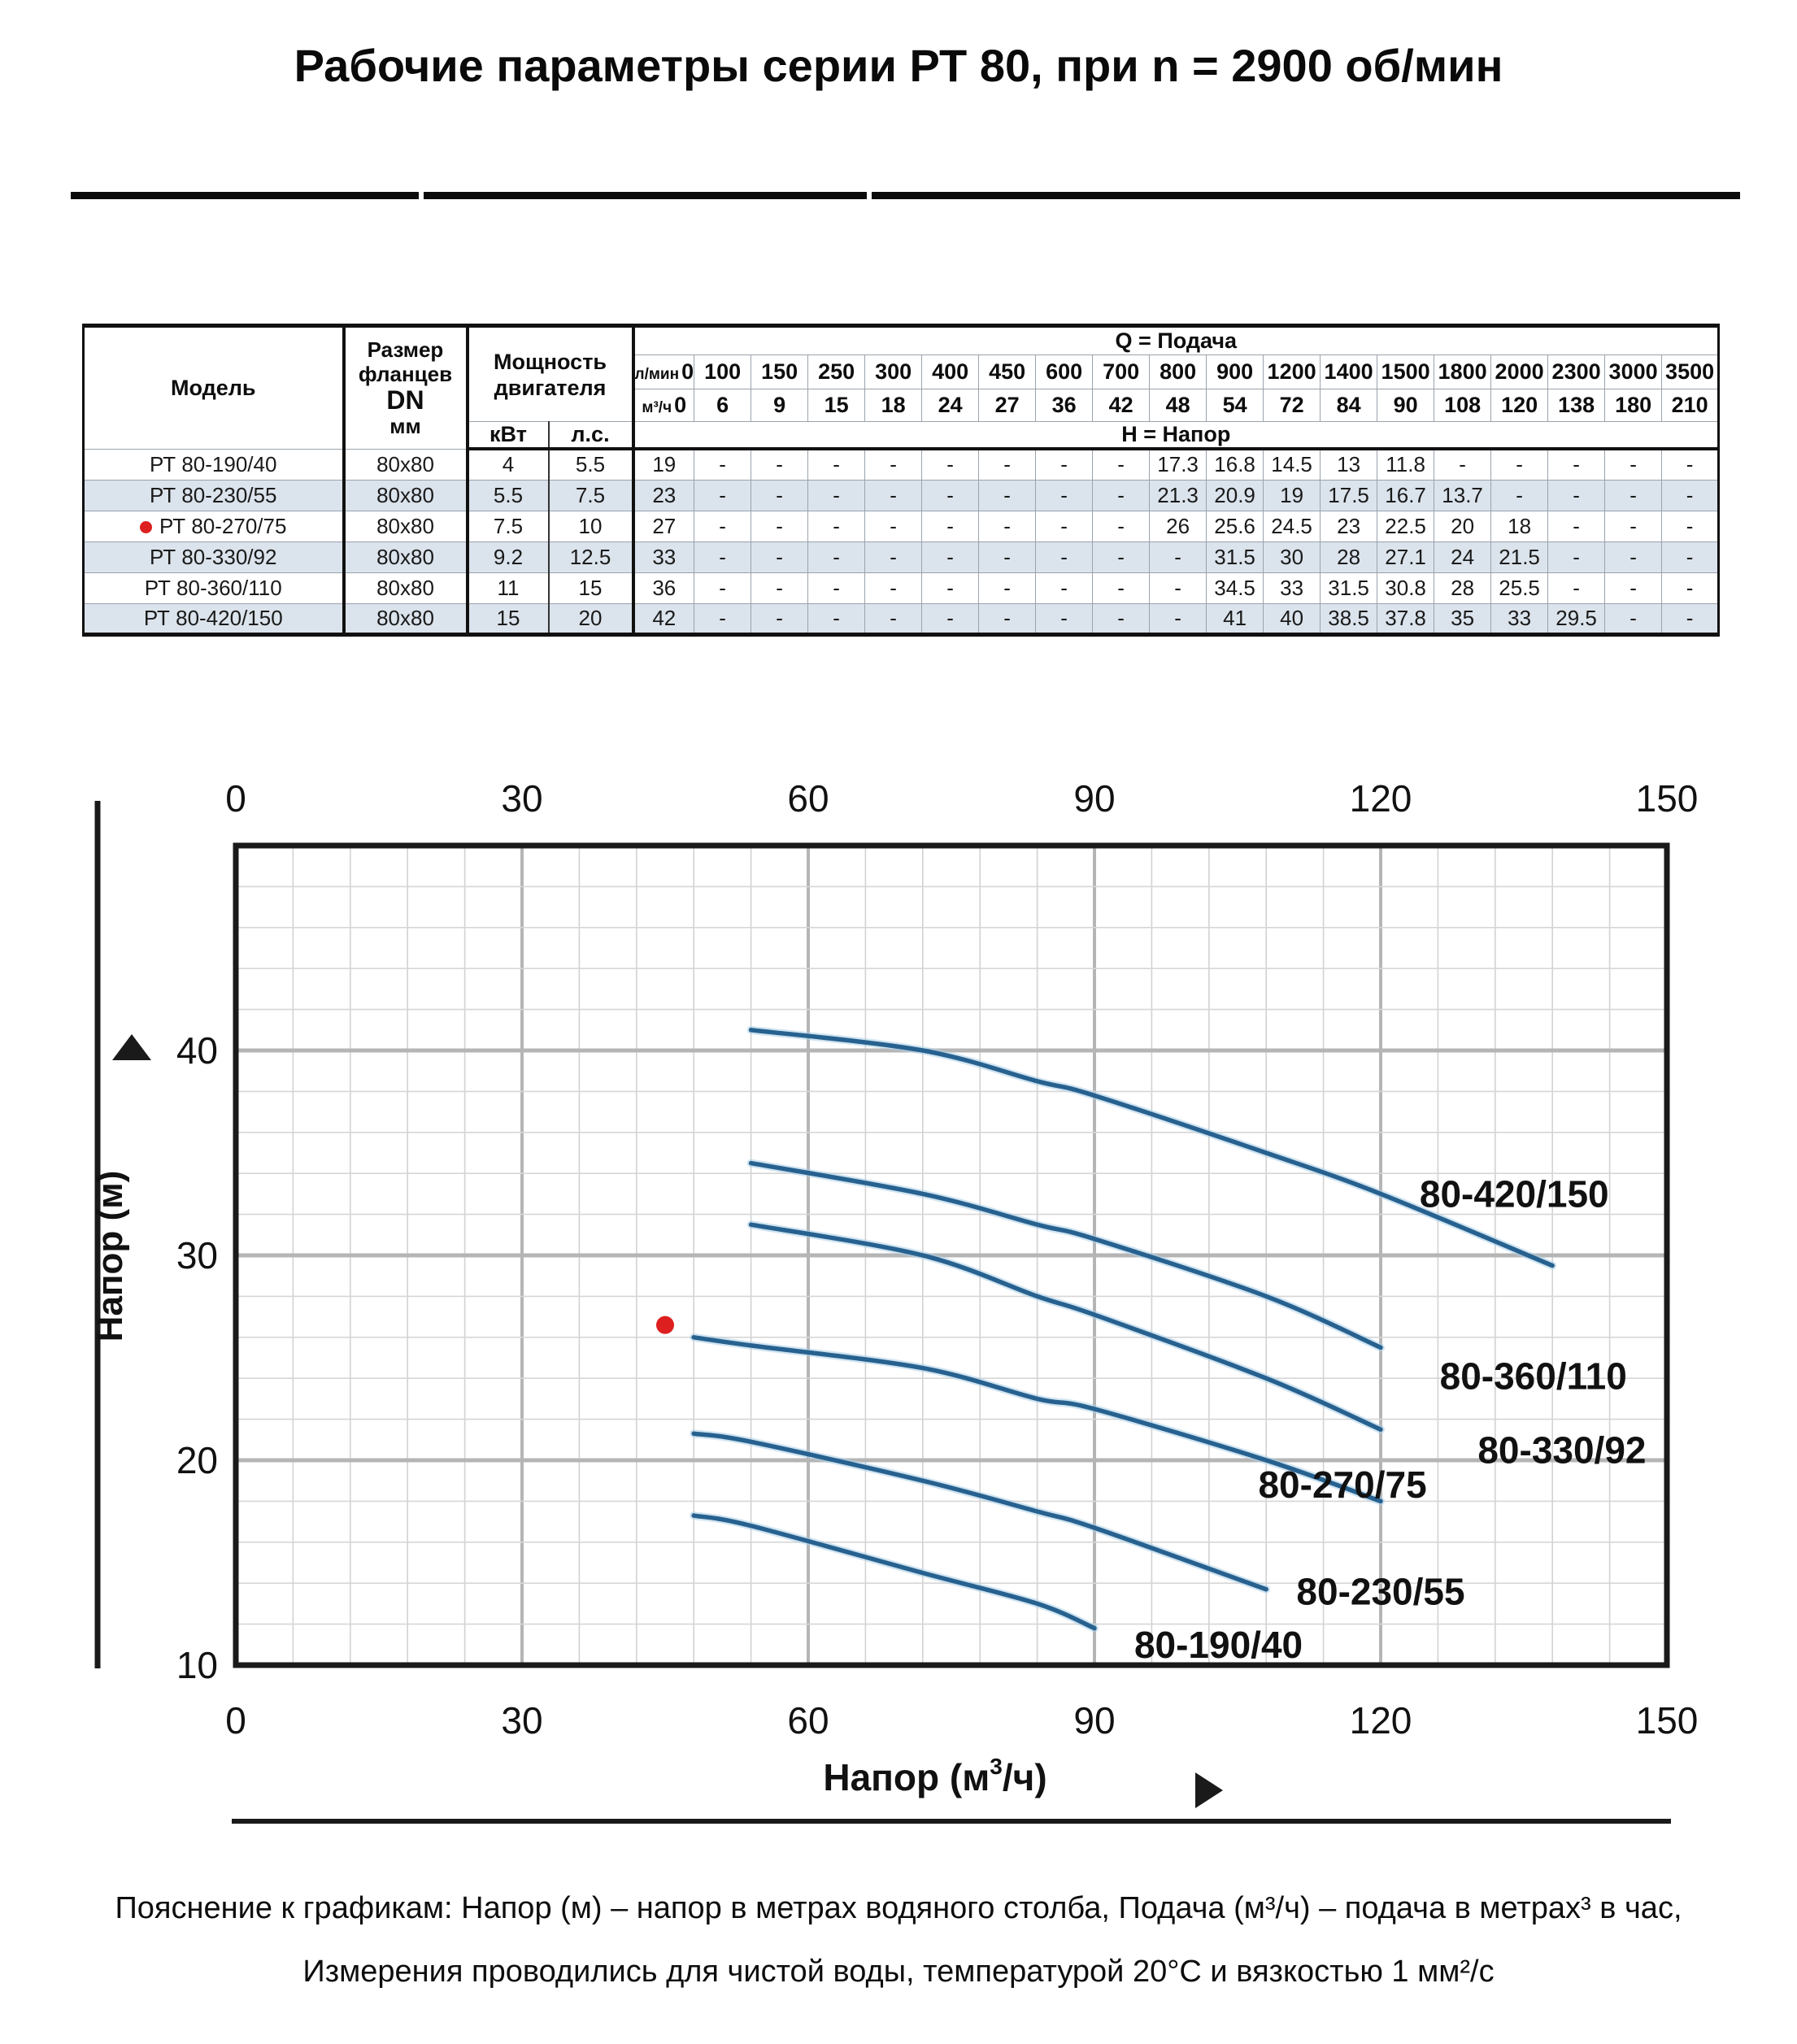 Image resolution: width=1797 pixels, height=2044 pixels. What do you see at coordinates (197, 1255) in the screenshot?
I see `y-tick-label: 30` at bounding box center [197, 1255].